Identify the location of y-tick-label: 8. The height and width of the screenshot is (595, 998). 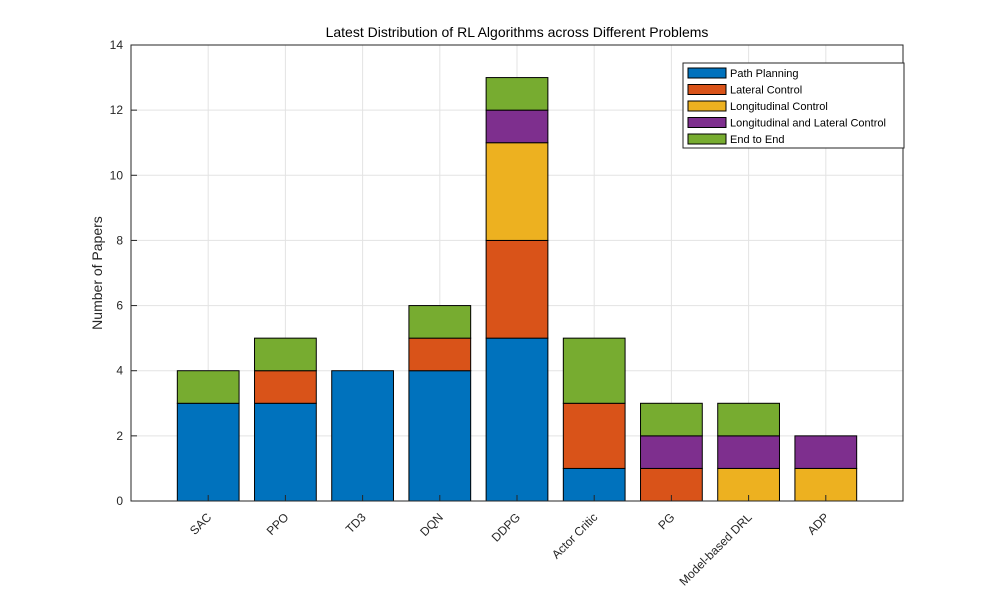
(119, 240).